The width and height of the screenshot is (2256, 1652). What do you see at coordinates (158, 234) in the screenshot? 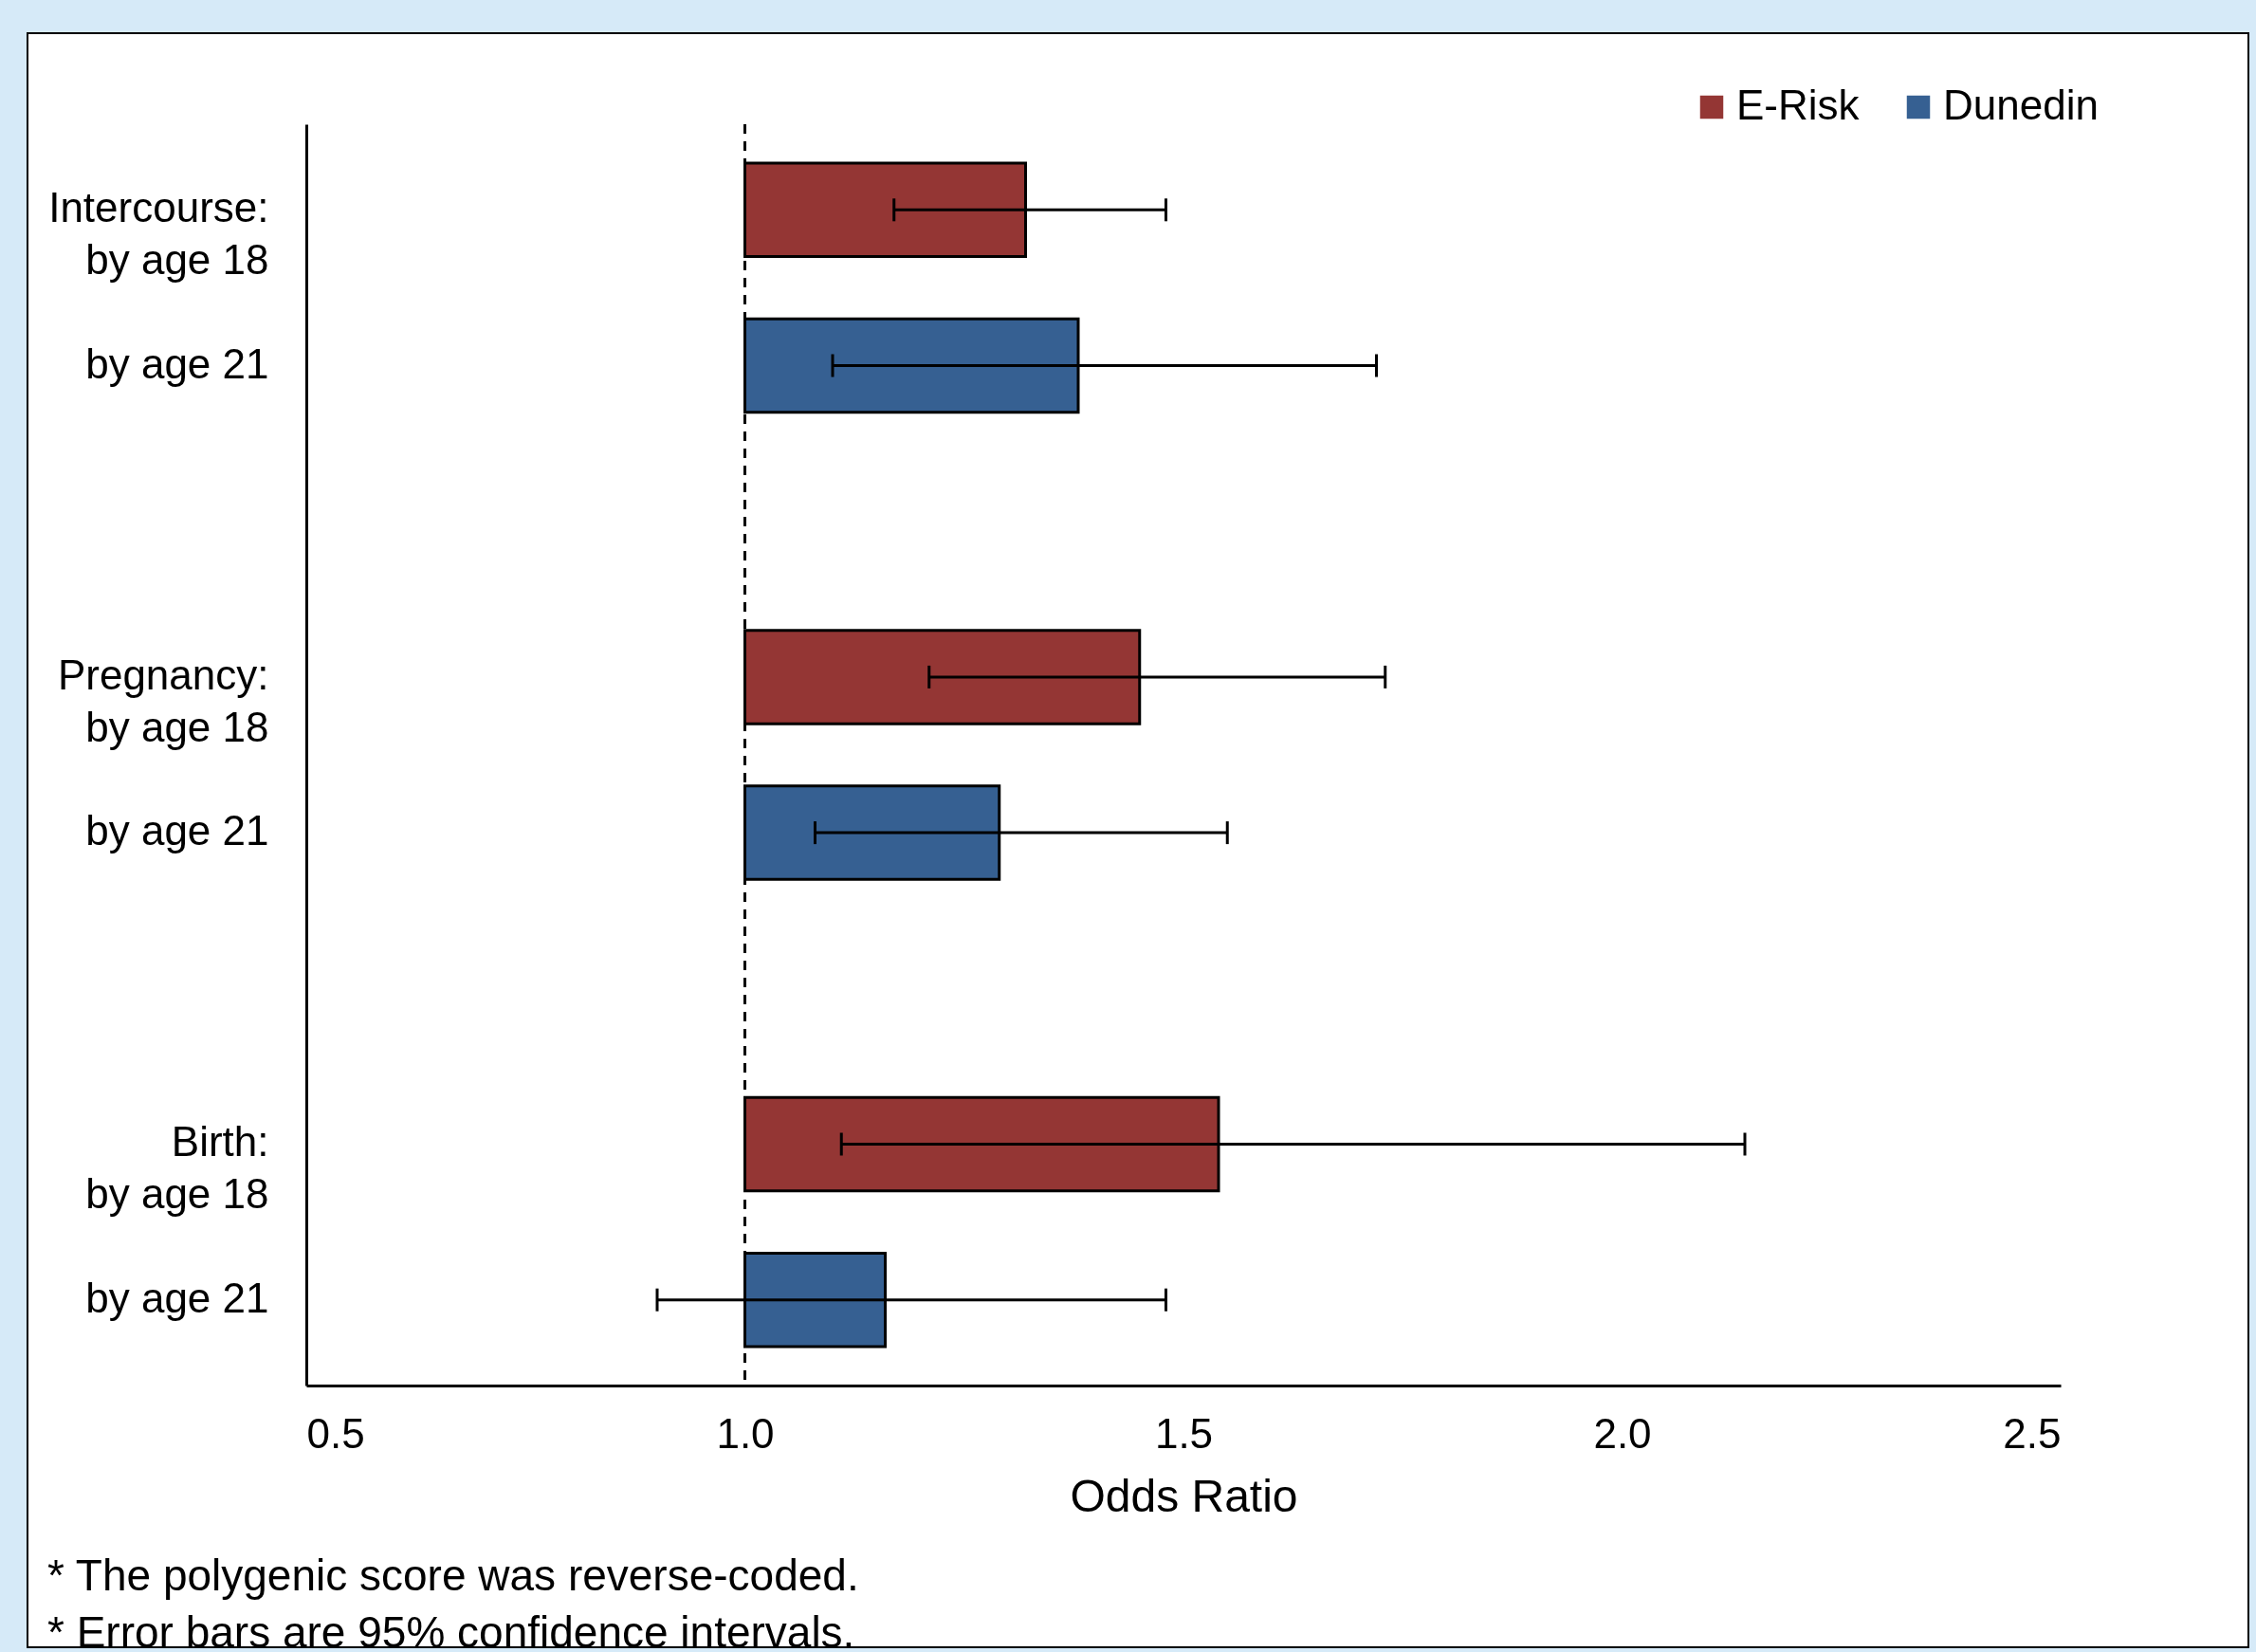
I see `y-tick-label: Intercourse: by age 18` at bounding box center [158, 234].